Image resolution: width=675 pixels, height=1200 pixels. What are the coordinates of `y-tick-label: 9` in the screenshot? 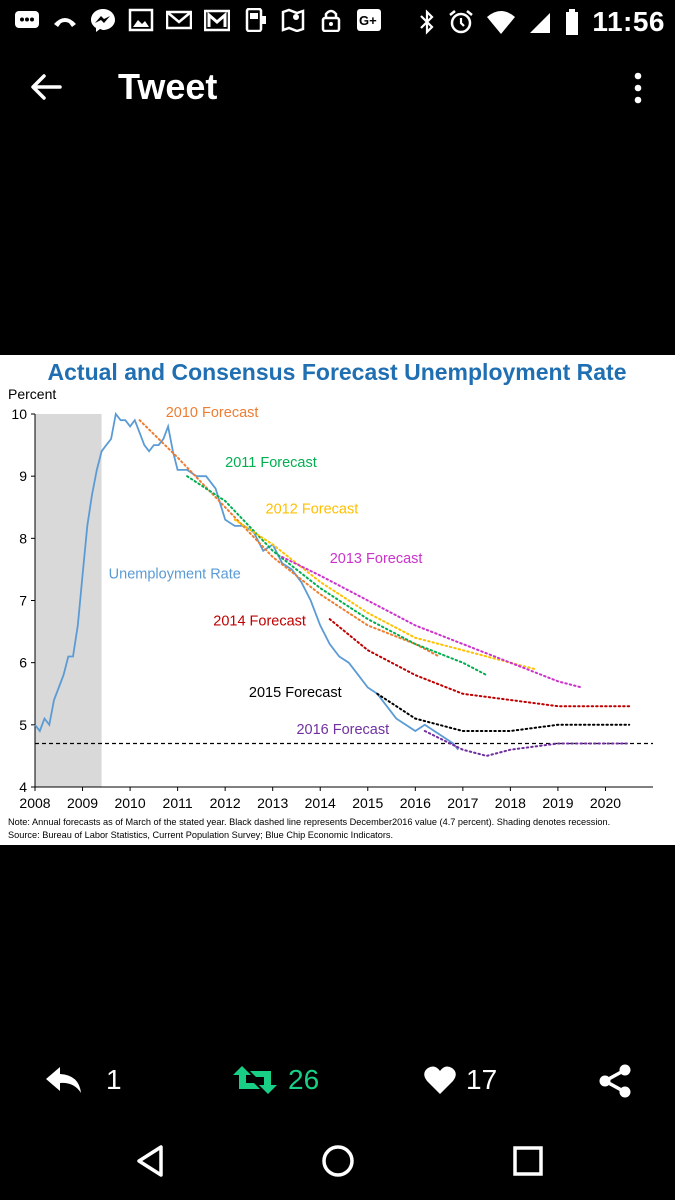 It's located at (23, 476).